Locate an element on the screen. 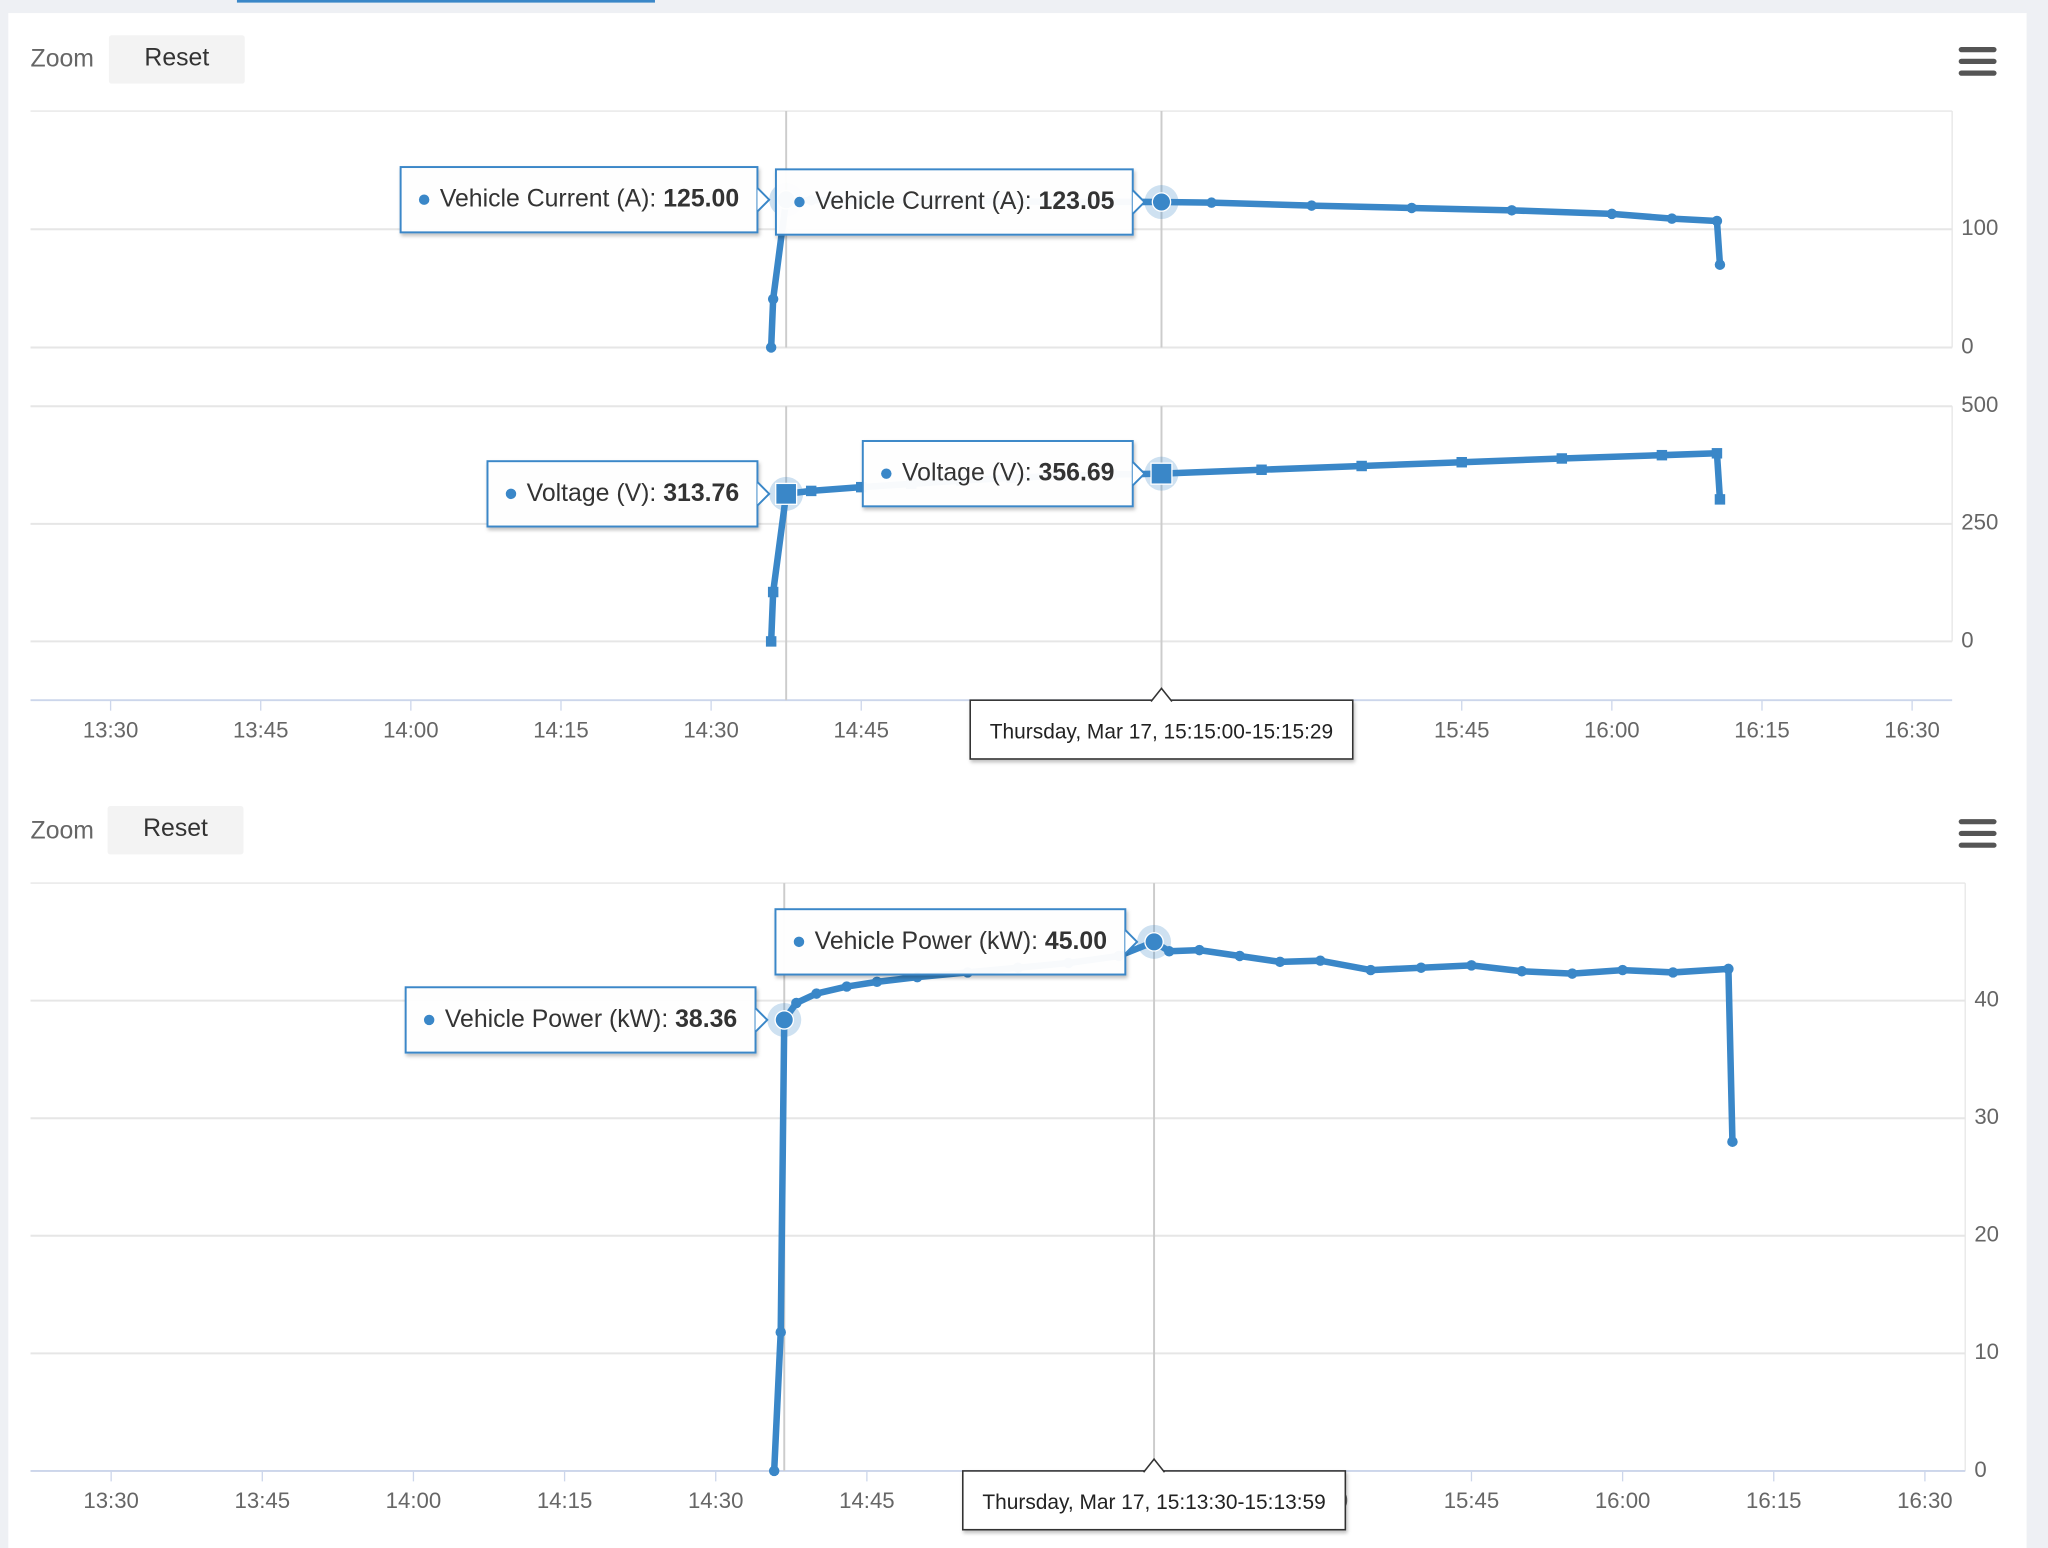 This screenshot has height=1548, width=2048. tooltip-text: Voltage (V): 356.69 is located at coordinates (1008, 472).